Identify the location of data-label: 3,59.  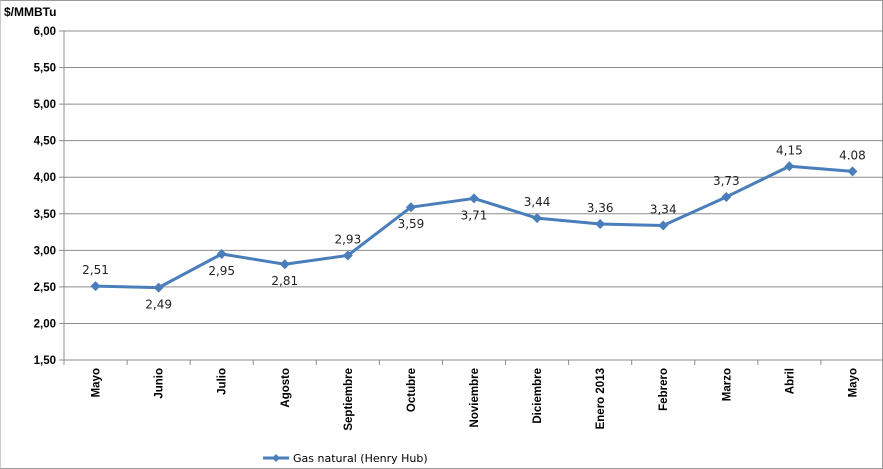
(411, 224).